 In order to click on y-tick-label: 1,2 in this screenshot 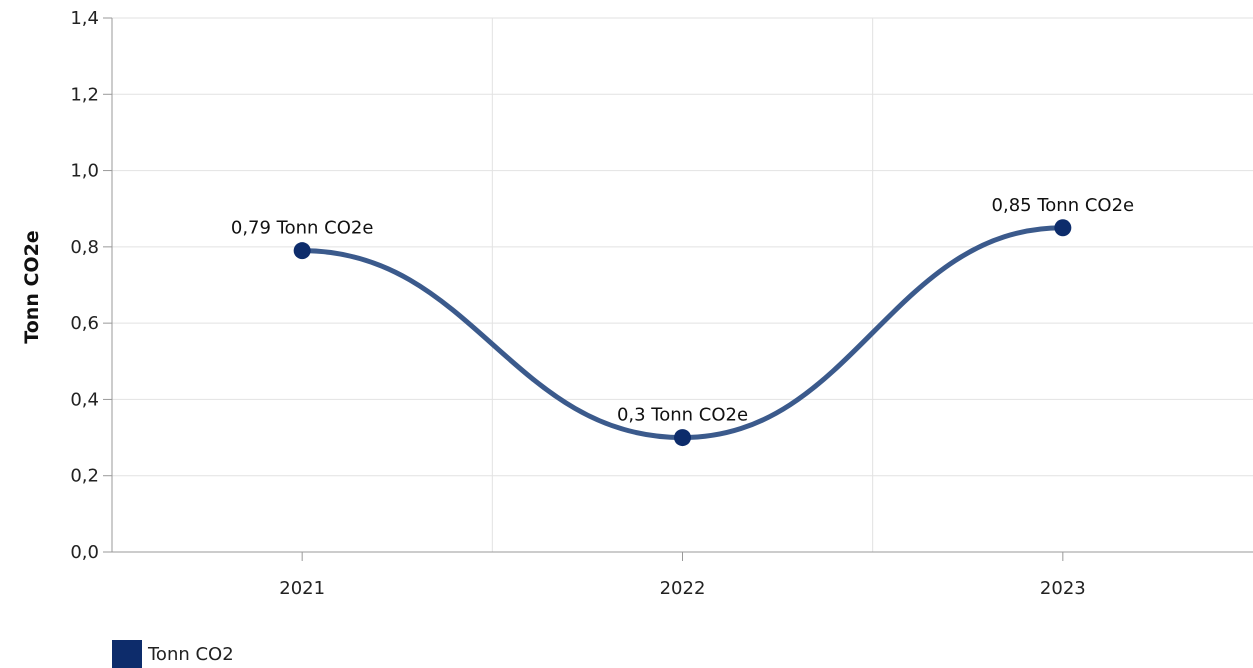, I will do `click(84, 94)`.